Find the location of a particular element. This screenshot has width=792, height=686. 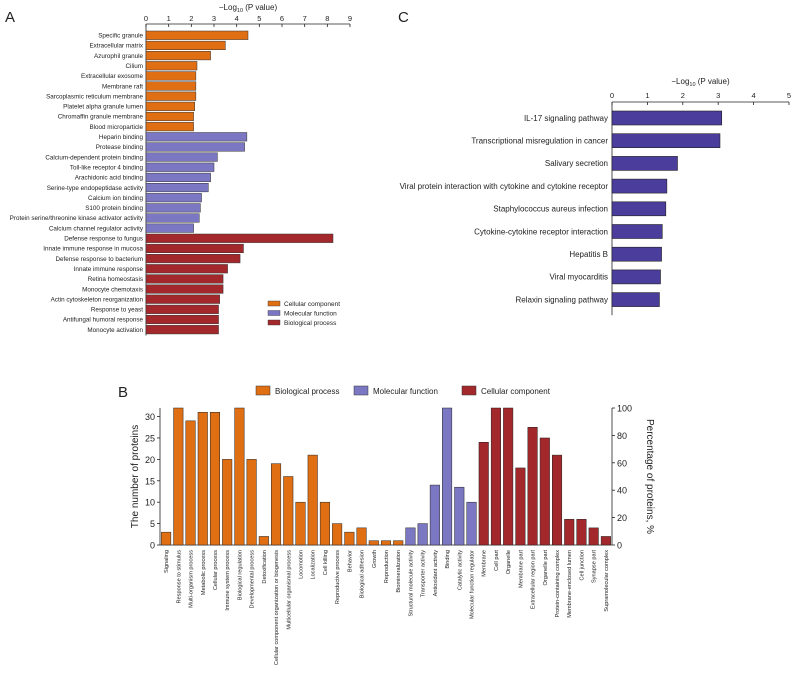

axis-title-c-part: −Log is located at coordinates (680, 81).